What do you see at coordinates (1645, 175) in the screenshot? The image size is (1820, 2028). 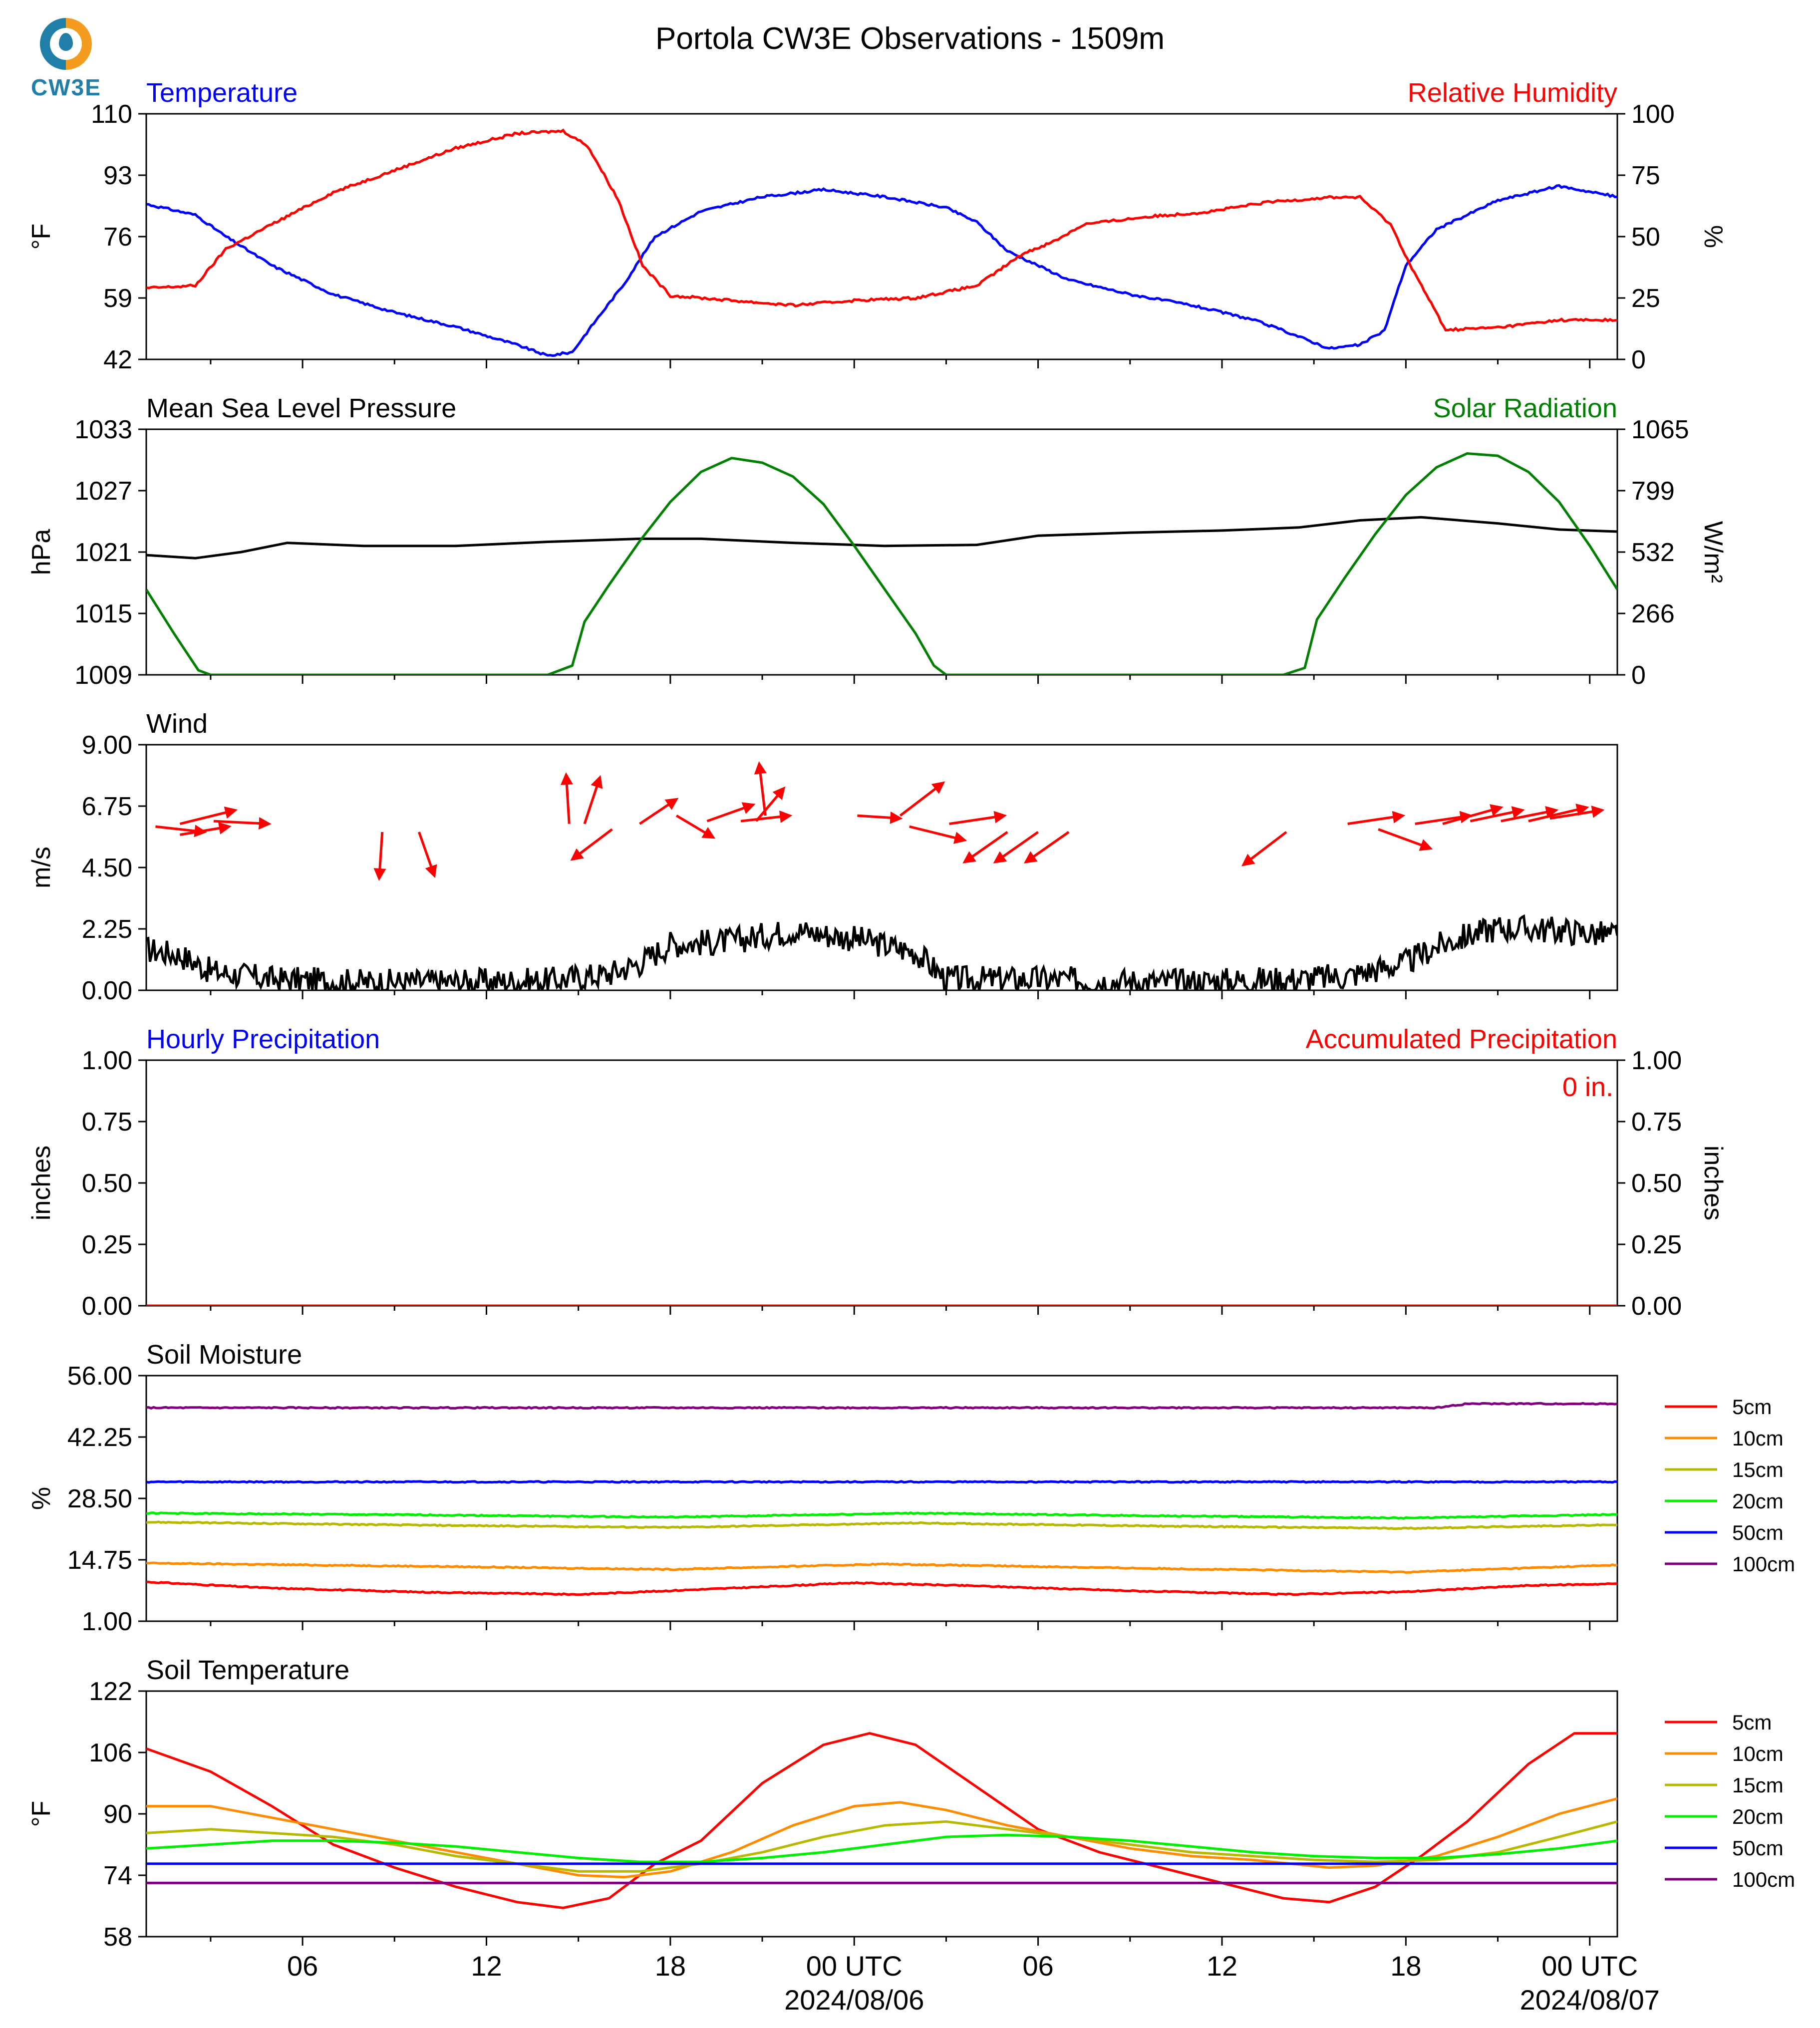 I see `y2-tick-label: 75` at bounding box center [1645, 175].